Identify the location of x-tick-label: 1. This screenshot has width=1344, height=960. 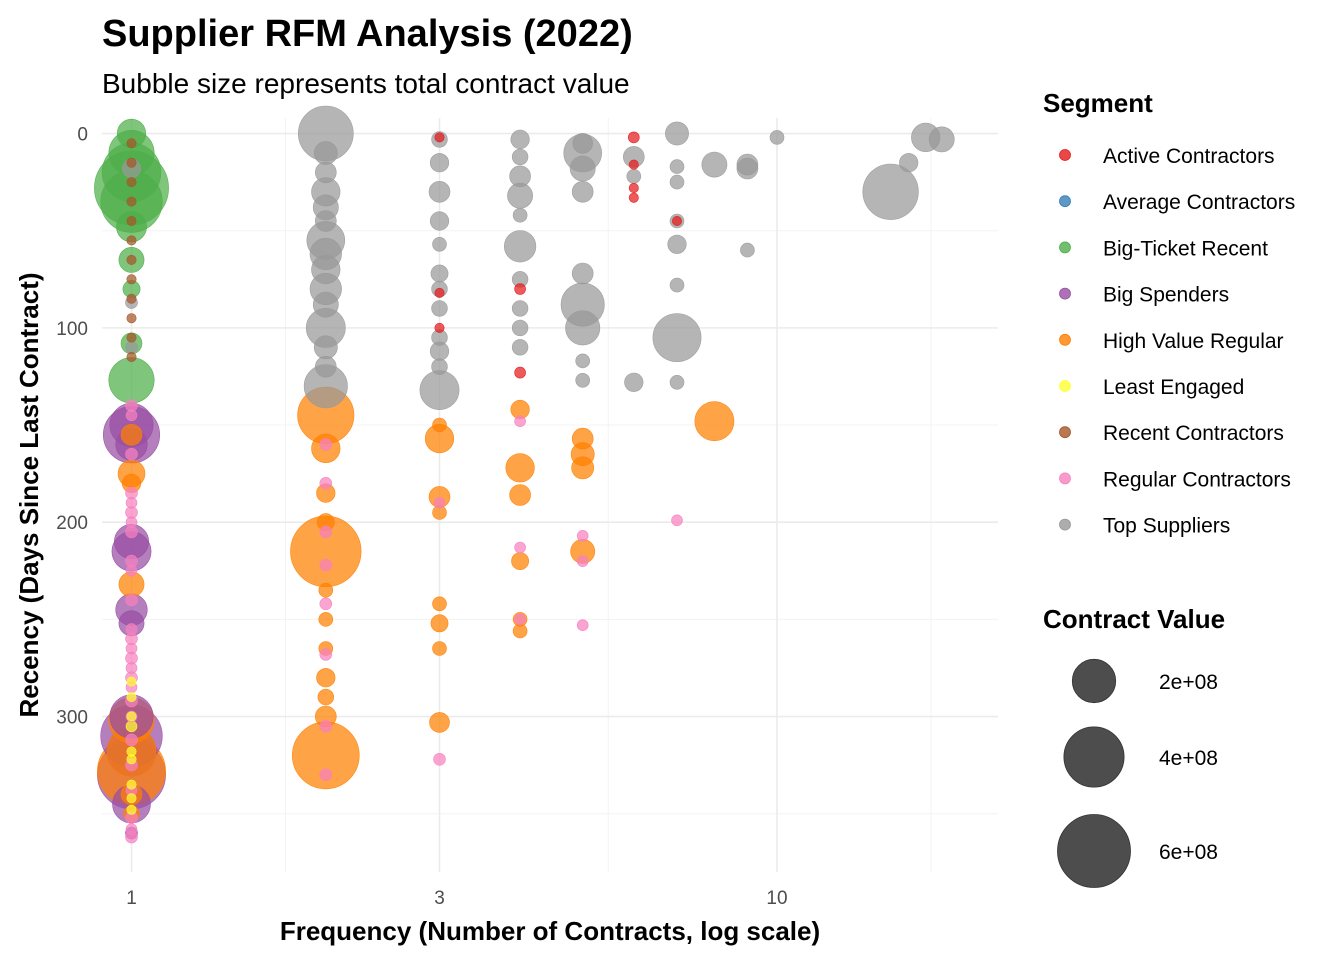
(131, 898).